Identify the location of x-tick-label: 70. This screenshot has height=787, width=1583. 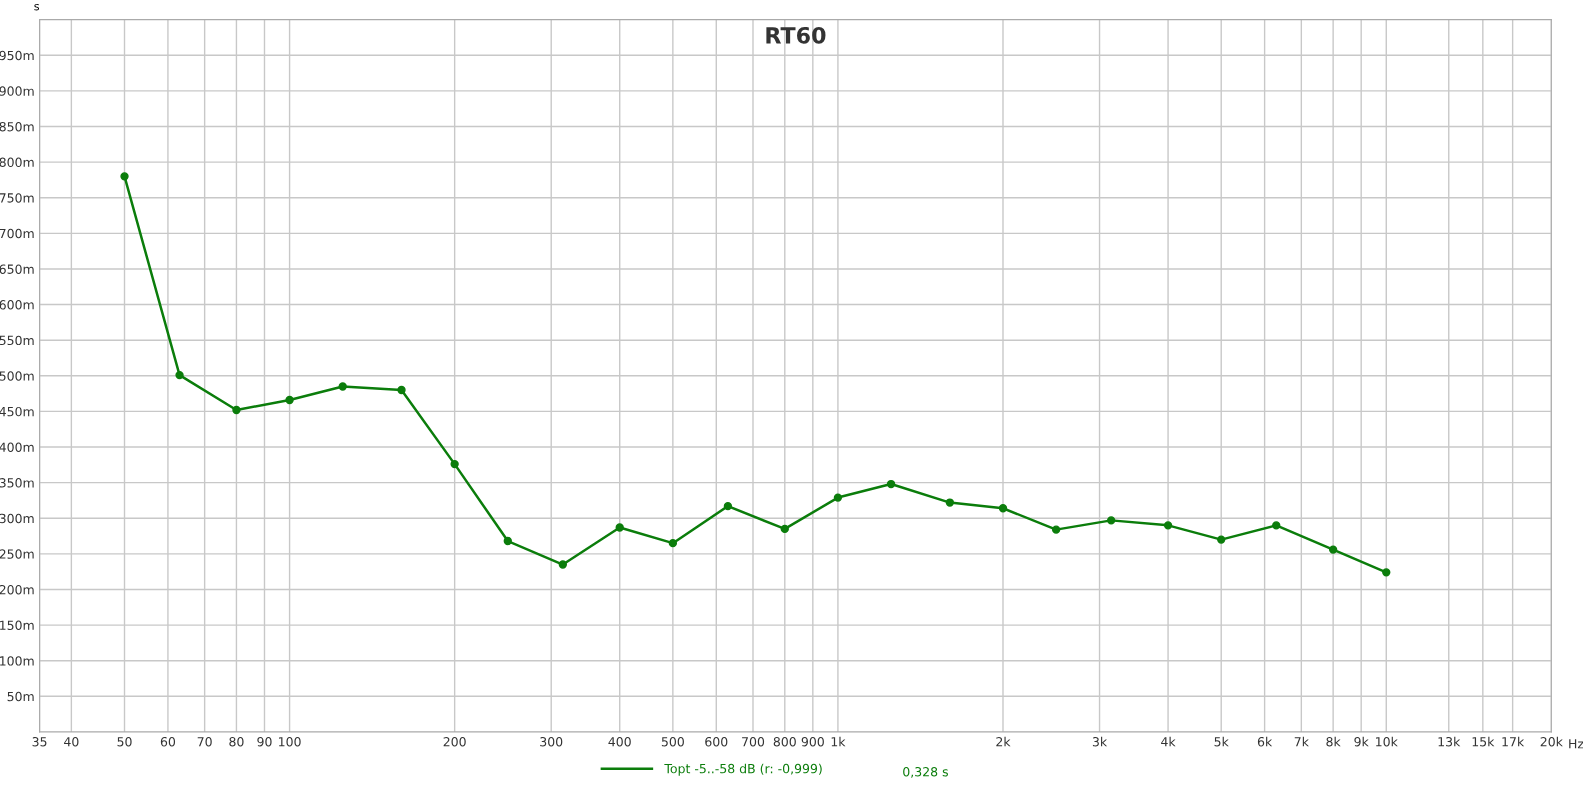
(204, 741).